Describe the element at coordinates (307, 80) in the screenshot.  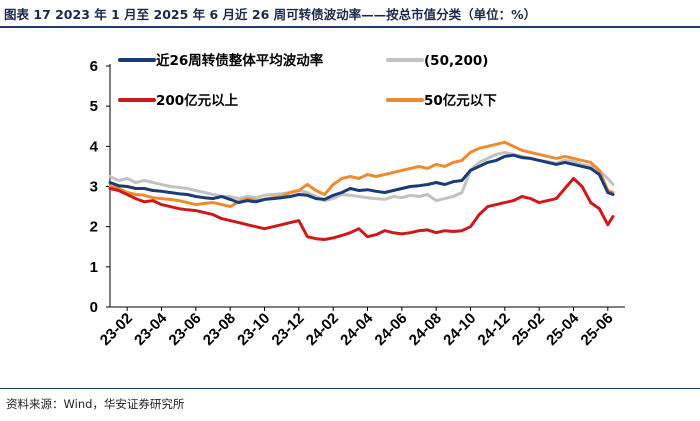
I see `chart-legend: 近26周转债整体平均波动率 (50,200) 200亿元以上 50亿元以下` at that location.